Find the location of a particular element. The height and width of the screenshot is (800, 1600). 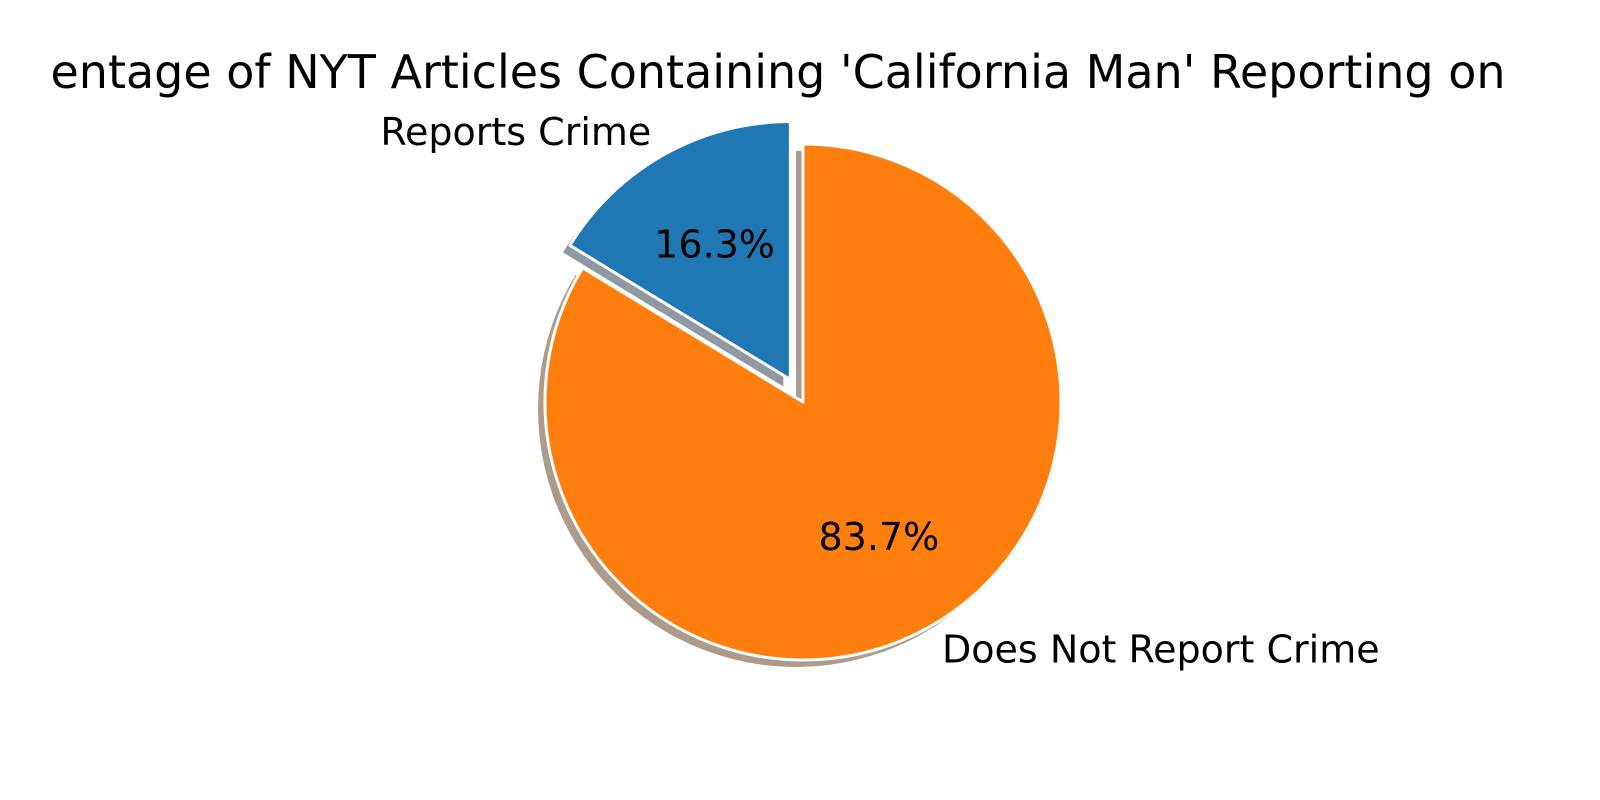

slice-label-does-not-report-crime: Does Not Report Crime is located at coordinates (1161, 649).